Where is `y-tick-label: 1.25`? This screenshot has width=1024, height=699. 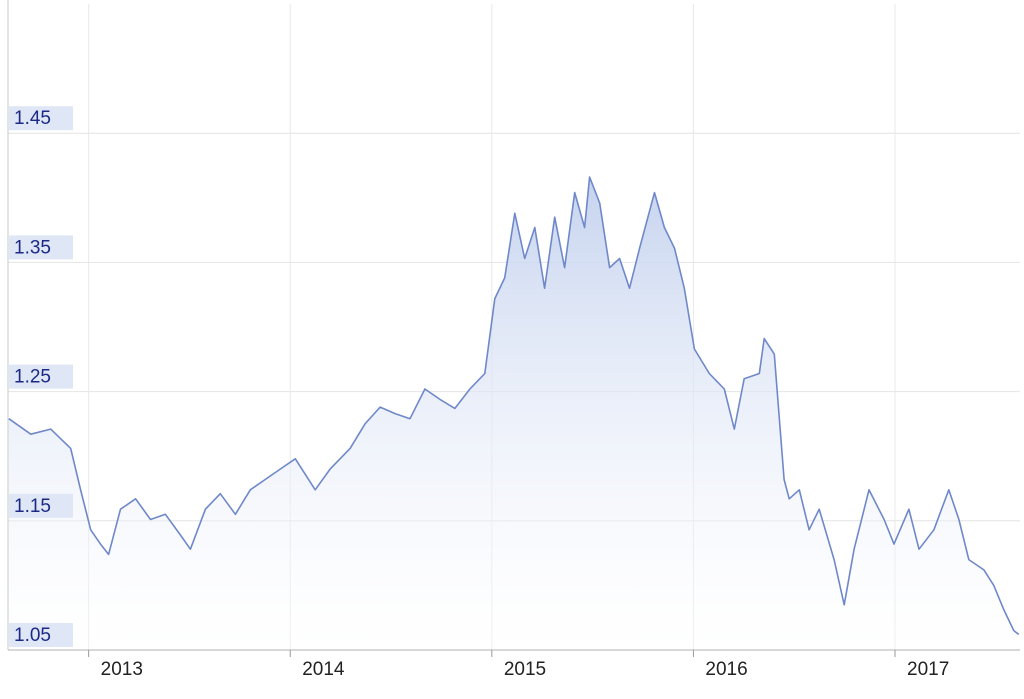 y-tick-label: 1.25 is located at coordinates (32, 377).